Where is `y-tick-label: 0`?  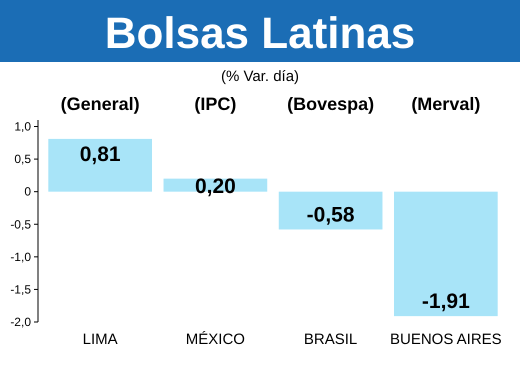
y-tick-label: 0 is located at coordinates (28, 191).